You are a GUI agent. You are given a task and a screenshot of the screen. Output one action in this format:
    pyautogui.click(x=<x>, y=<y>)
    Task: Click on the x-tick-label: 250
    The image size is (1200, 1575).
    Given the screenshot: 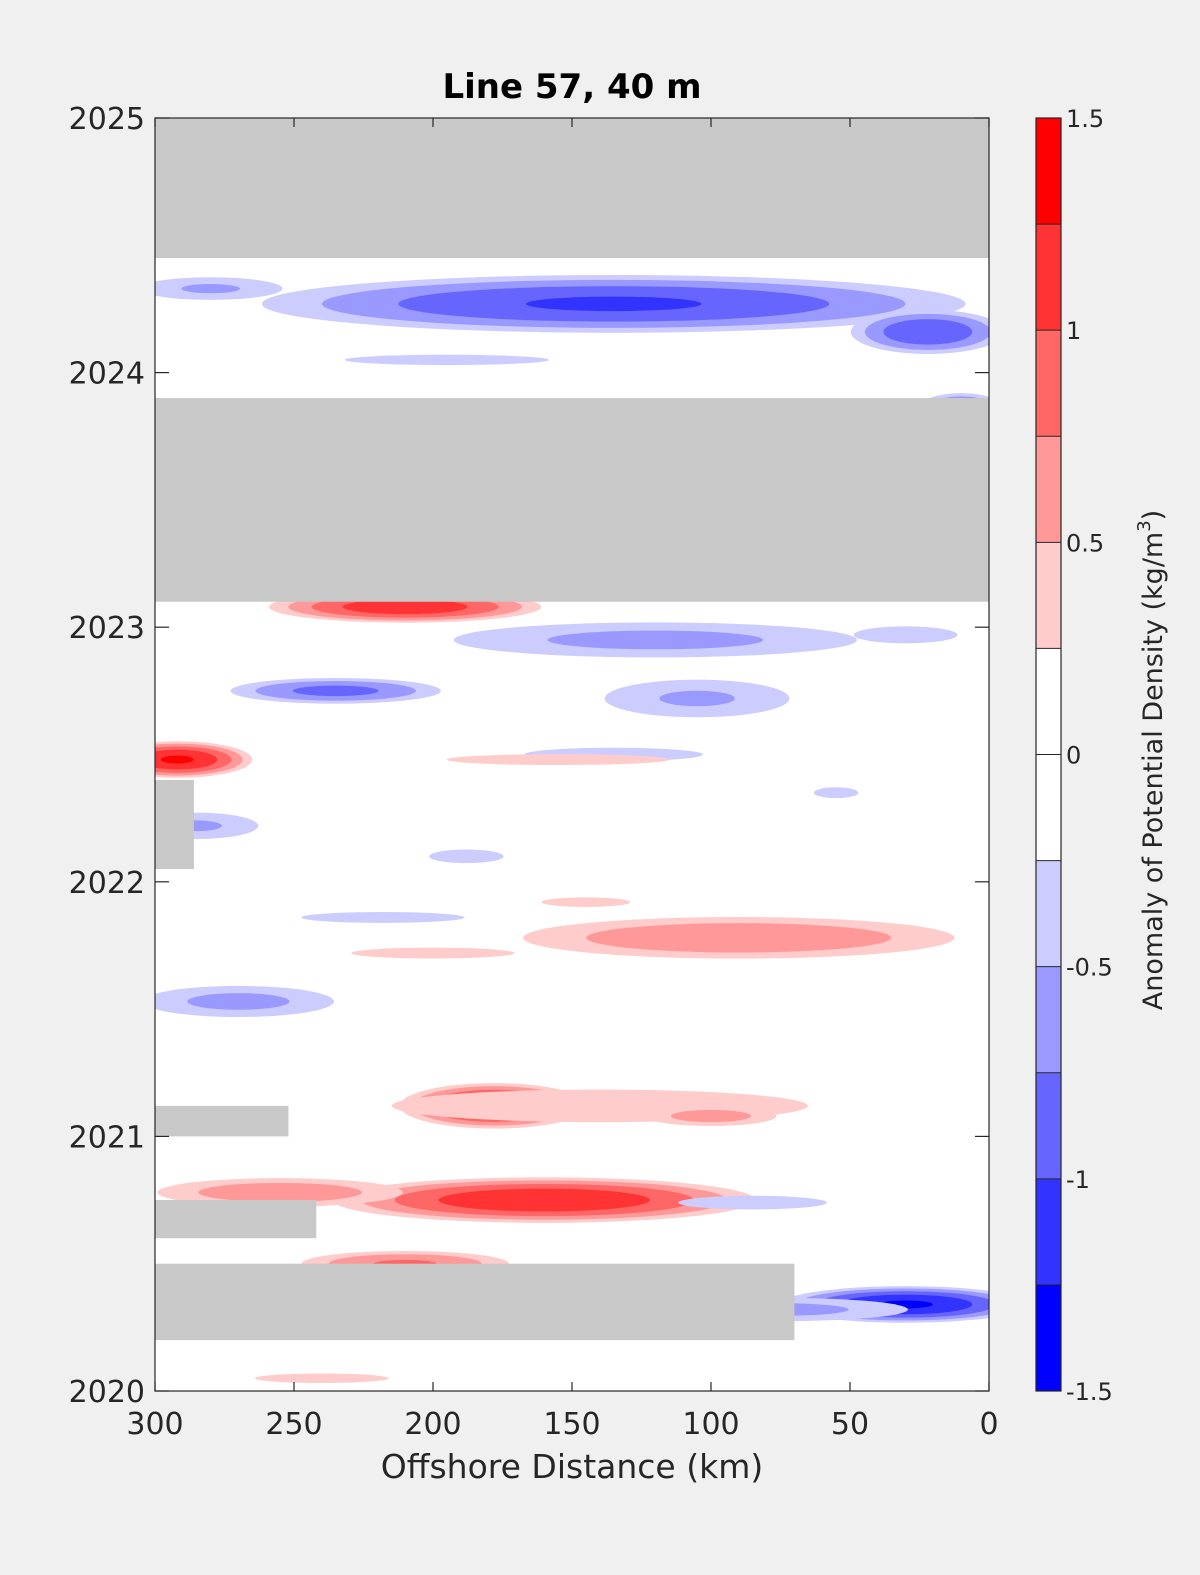 What is the action you would take?
    pyautogui.click(x=293, y=1424)
    